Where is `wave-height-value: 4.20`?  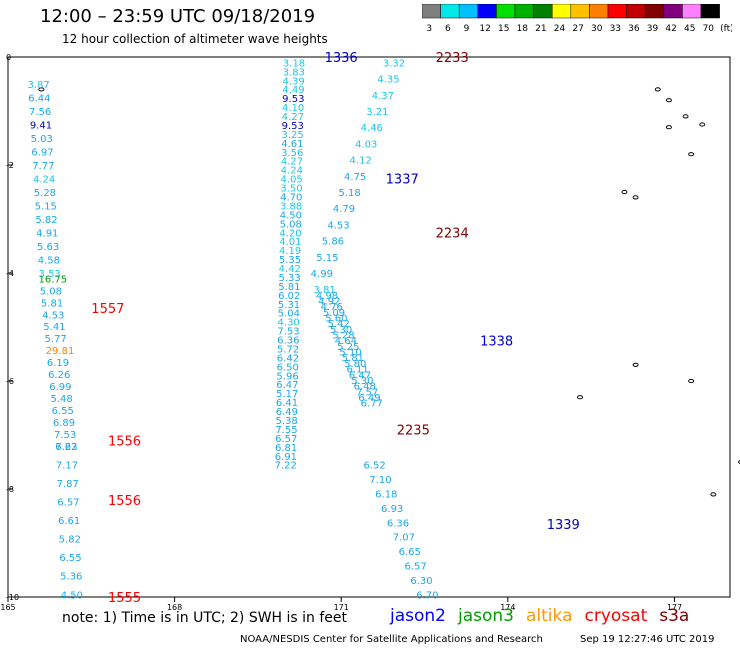 wave-height-value: 4.20 is located at coordinates (290, 233).